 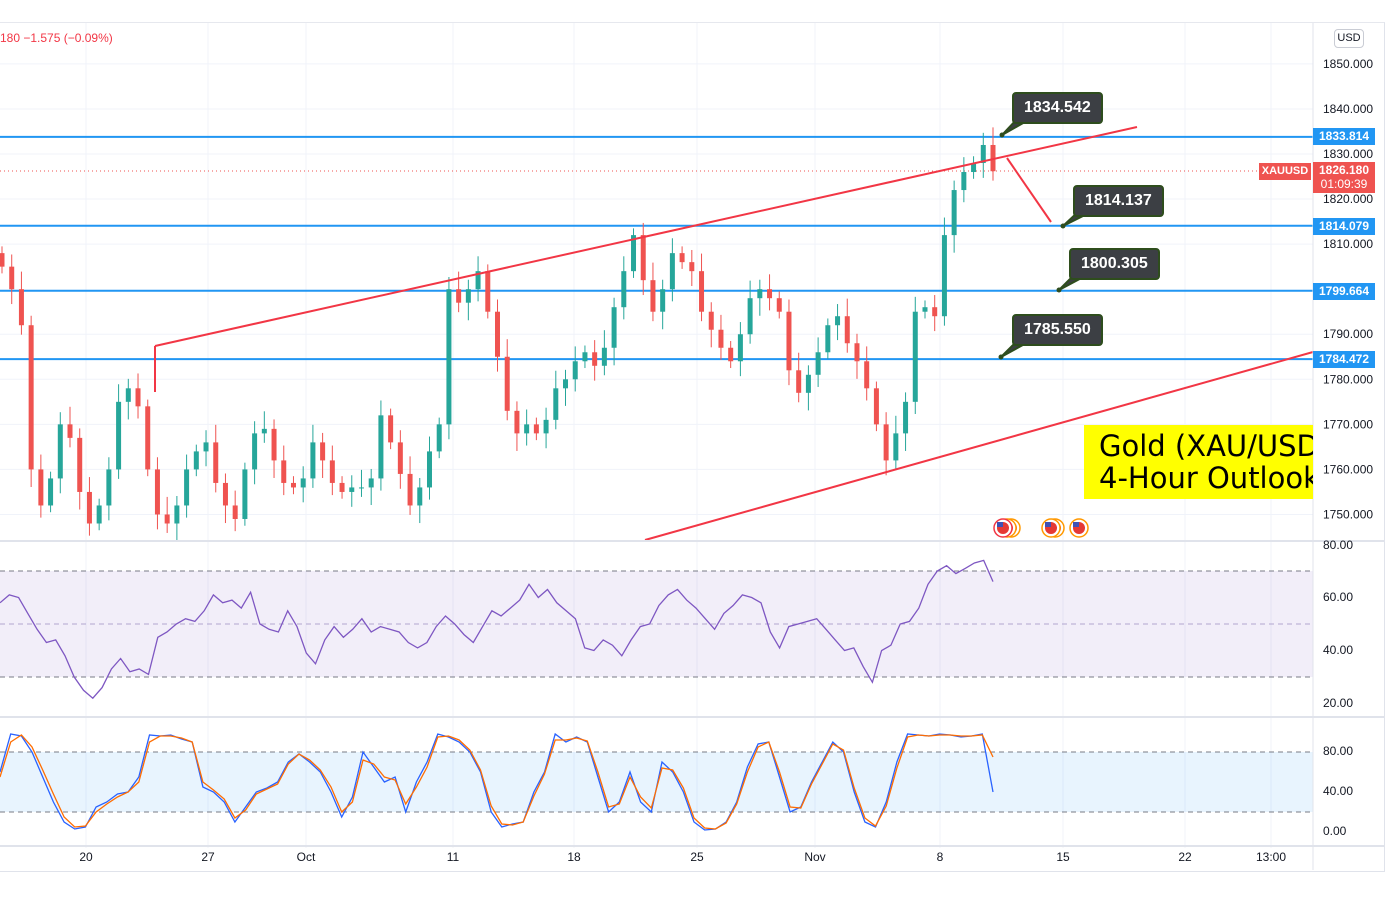 I want to click on price-tick-label: 1810.000, so click(x=1348, y=244).